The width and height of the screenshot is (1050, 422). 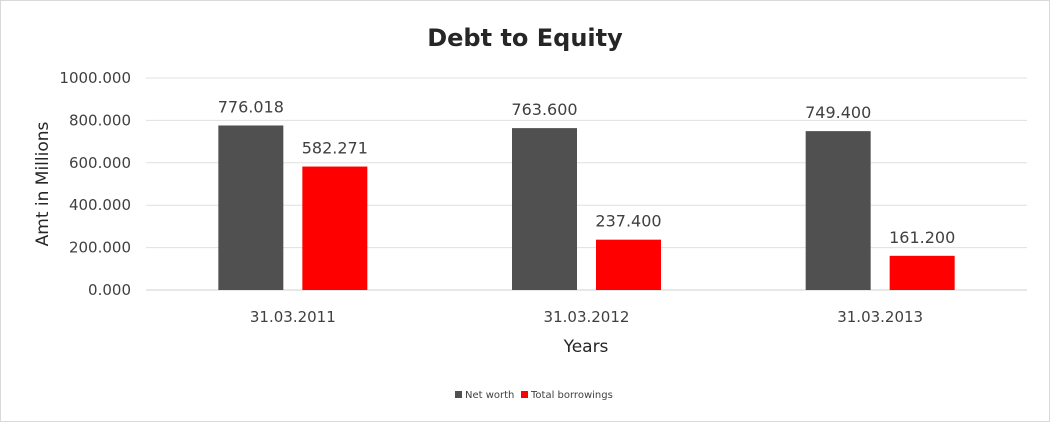 What do you see at coordinates (293, 317) in the screenshot?
I see `x-tick-label: 31.03.2011` at bounding box center [293, 317].